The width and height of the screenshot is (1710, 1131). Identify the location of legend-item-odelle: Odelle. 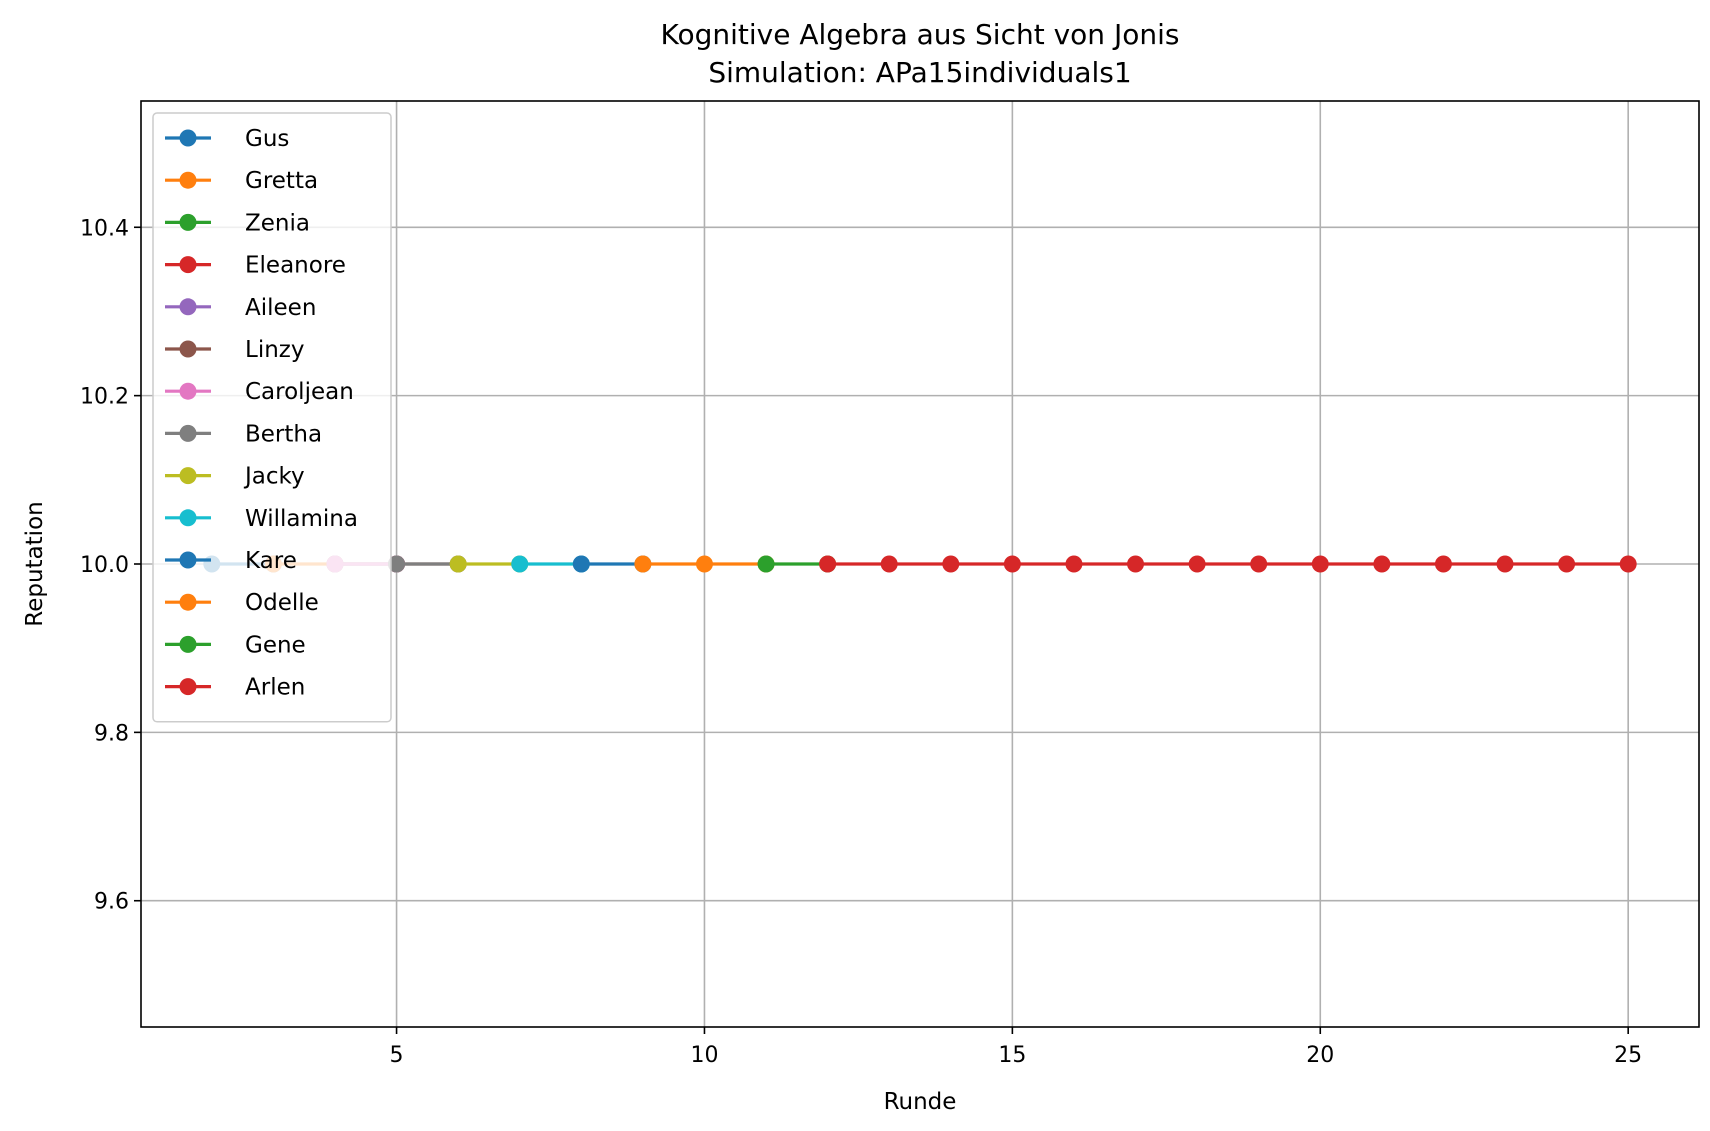
(242, 603).